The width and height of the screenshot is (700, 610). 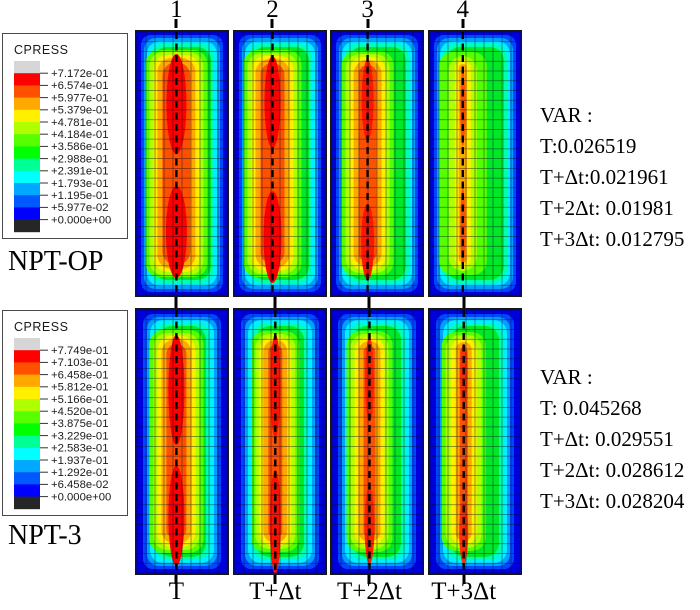 What do you see at coordinates (367, 11) in the screenshot?
I see `column-number-3: 3` at bounding box center [367, 11].